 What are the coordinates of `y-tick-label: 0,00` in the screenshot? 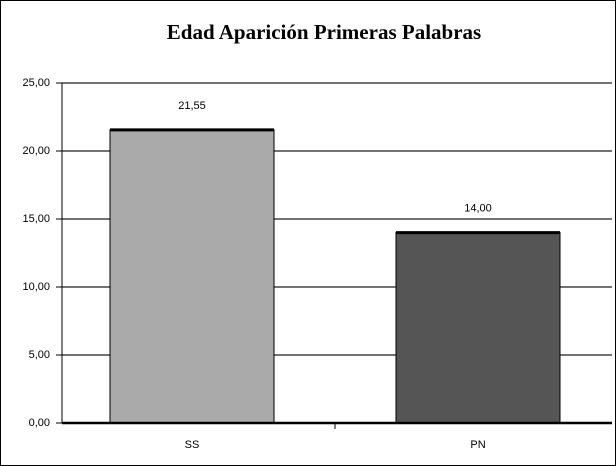 It's located at (39, 423).